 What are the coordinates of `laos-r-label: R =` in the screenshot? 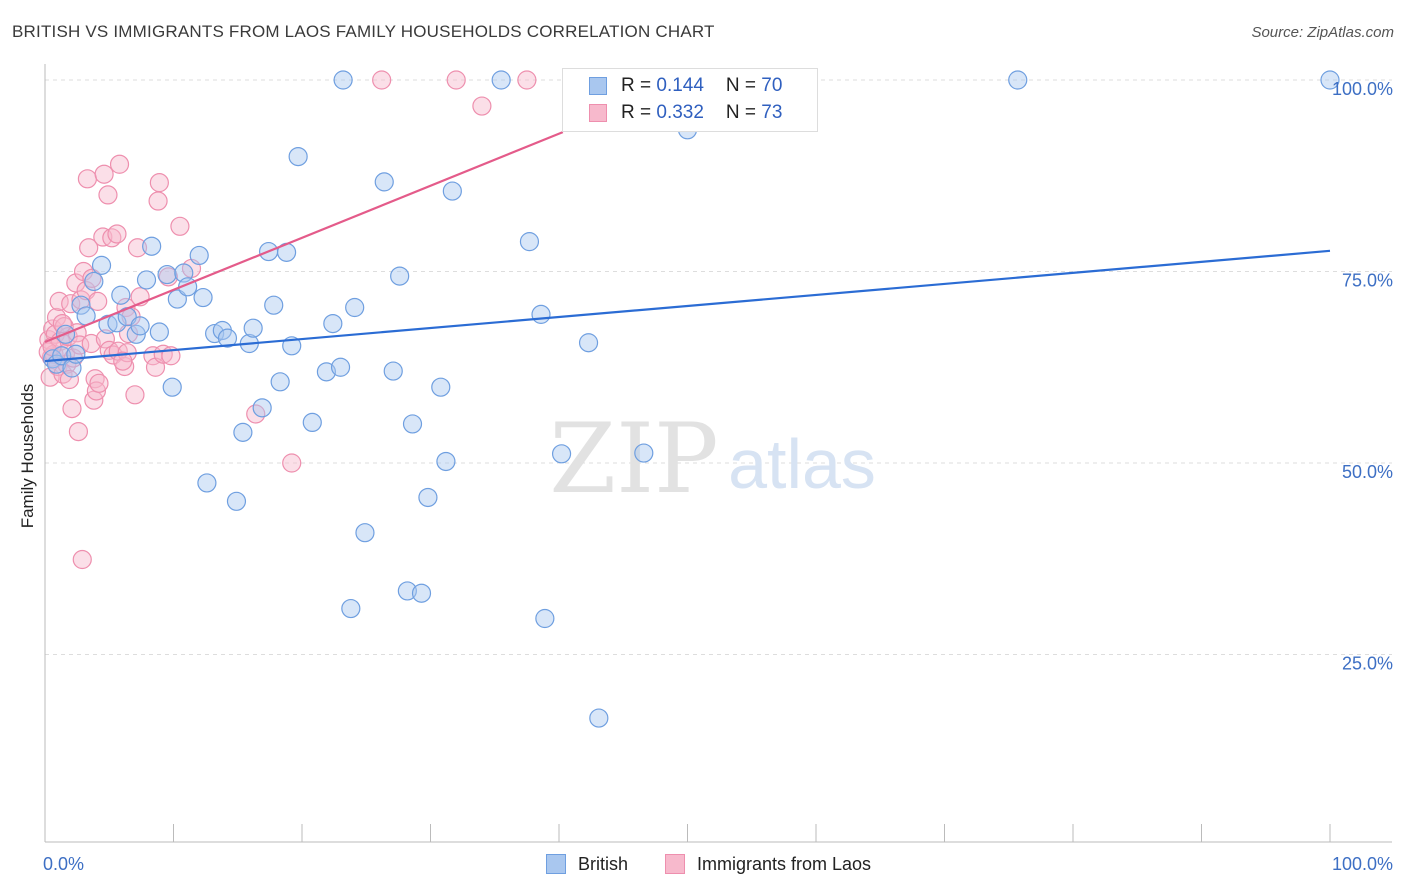 It's located at (639, 112).